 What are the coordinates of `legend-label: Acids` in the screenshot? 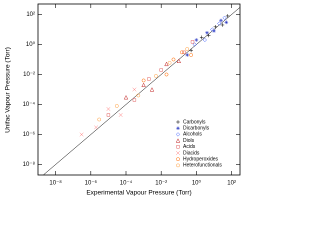 It's located at (189, 147).